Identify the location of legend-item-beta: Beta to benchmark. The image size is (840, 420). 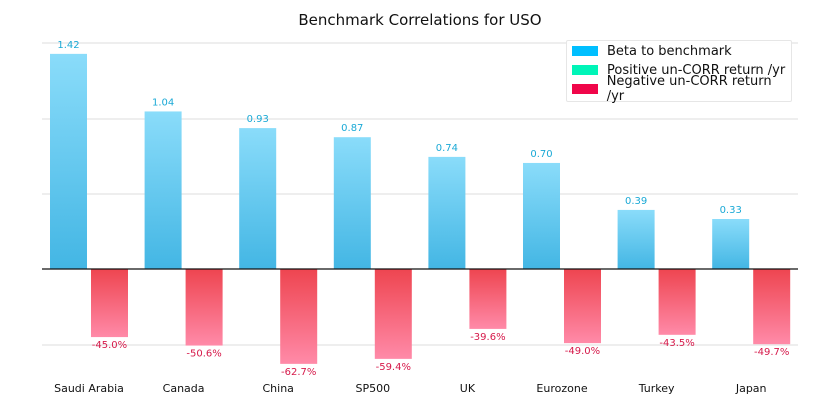
(652, 51).